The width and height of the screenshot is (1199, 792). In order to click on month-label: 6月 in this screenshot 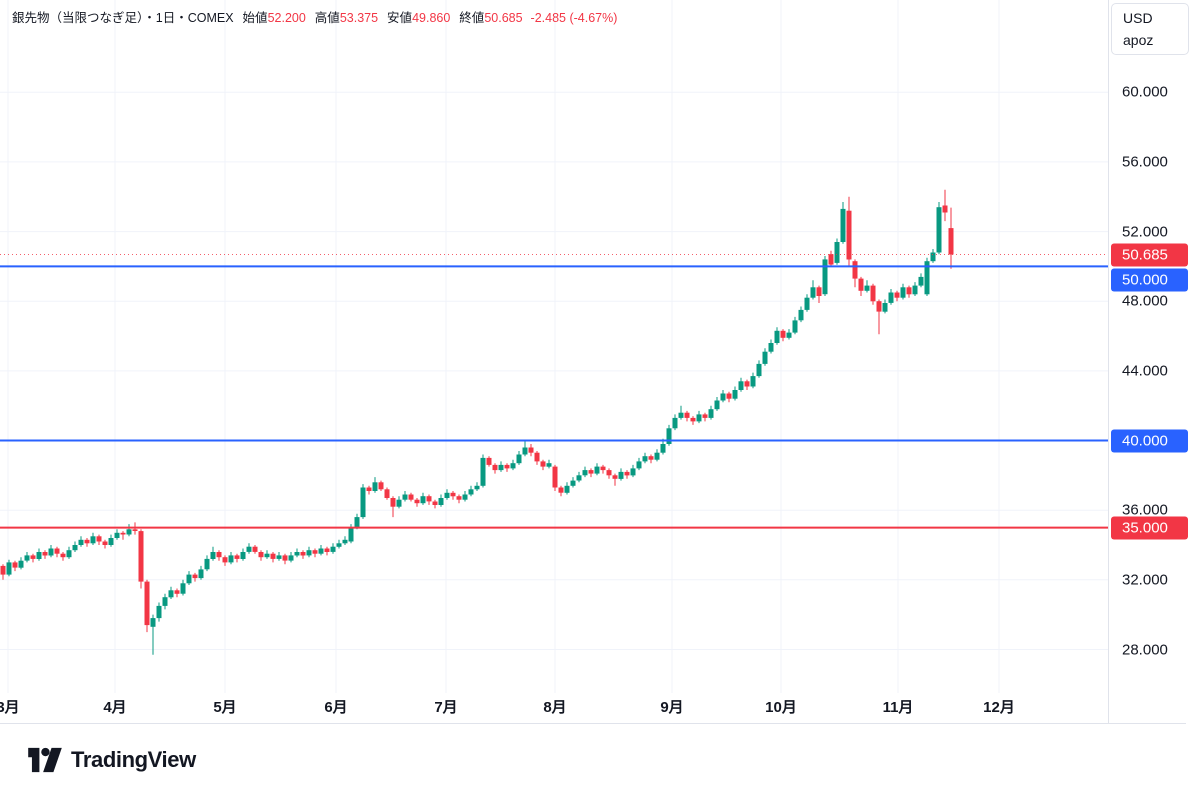, I will do `click(336, 707)`.